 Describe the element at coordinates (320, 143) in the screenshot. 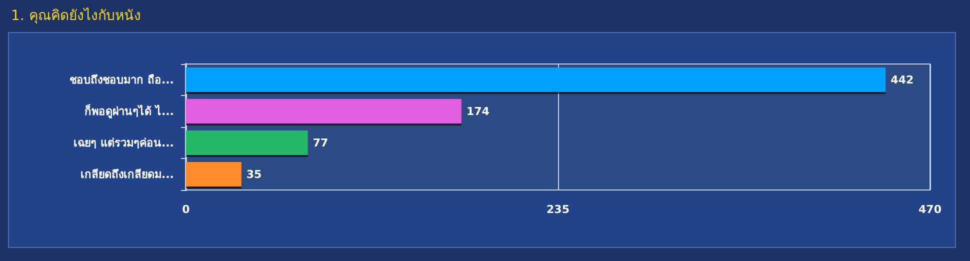

I see `data-label: 77` at that location.